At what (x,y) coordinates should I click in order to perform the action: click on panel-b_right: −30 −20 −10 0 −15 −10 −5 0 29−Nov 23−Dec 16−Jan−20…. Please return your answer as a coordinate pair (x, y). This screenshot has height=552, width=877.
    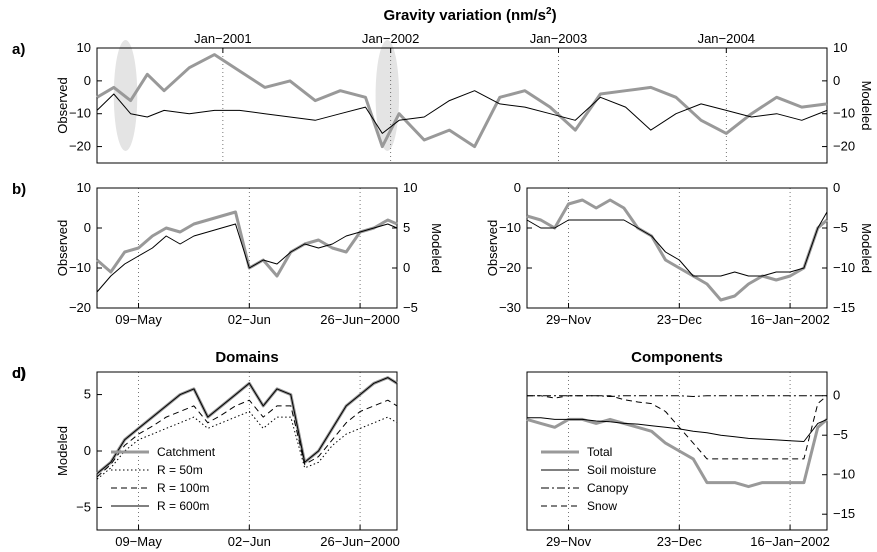
    Looking at the image, I should click on (679, 253).